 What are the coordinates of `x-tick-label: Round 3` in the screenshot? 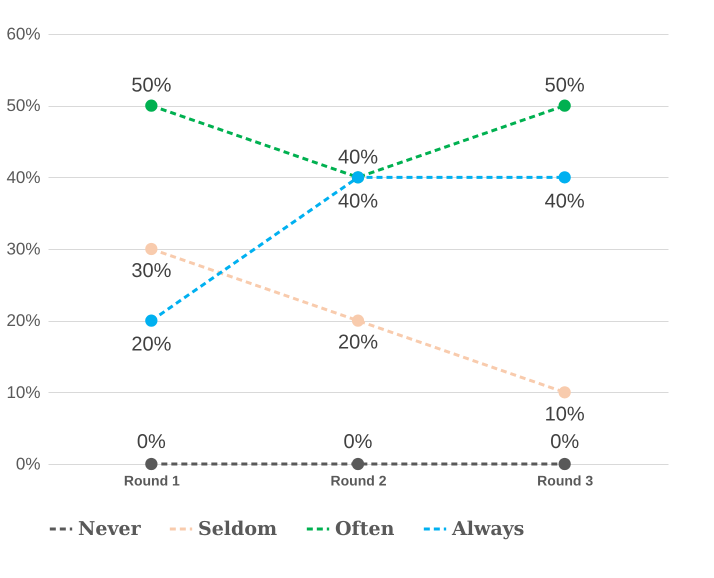 It's located at (565, 480).